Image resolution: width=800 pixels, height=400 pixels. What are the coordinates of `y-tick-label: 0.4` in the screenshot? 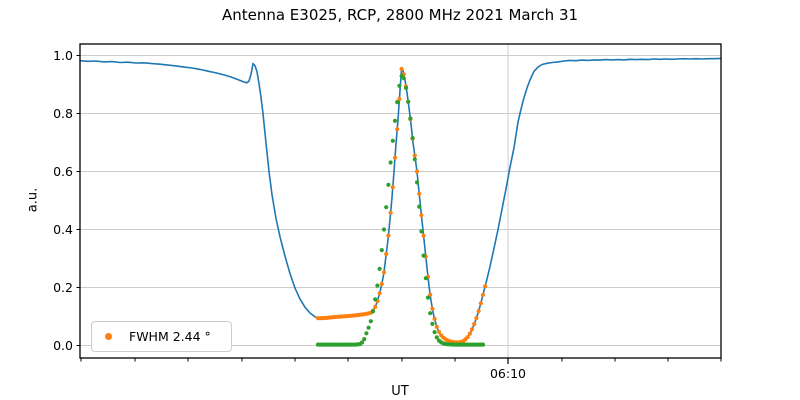 It's located at (63, 229).